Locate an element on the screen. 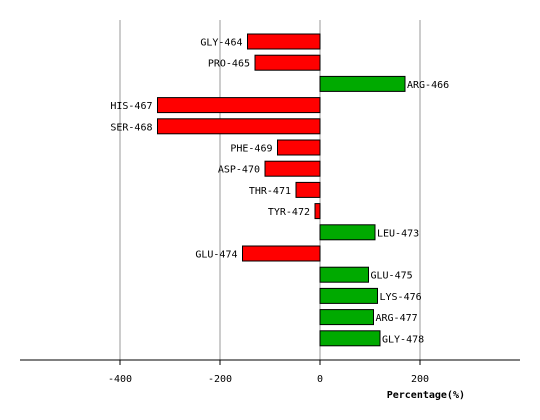 This screenshot has width=540, height=420. category-label: PRO-465 is located at coordinates (229, 64).